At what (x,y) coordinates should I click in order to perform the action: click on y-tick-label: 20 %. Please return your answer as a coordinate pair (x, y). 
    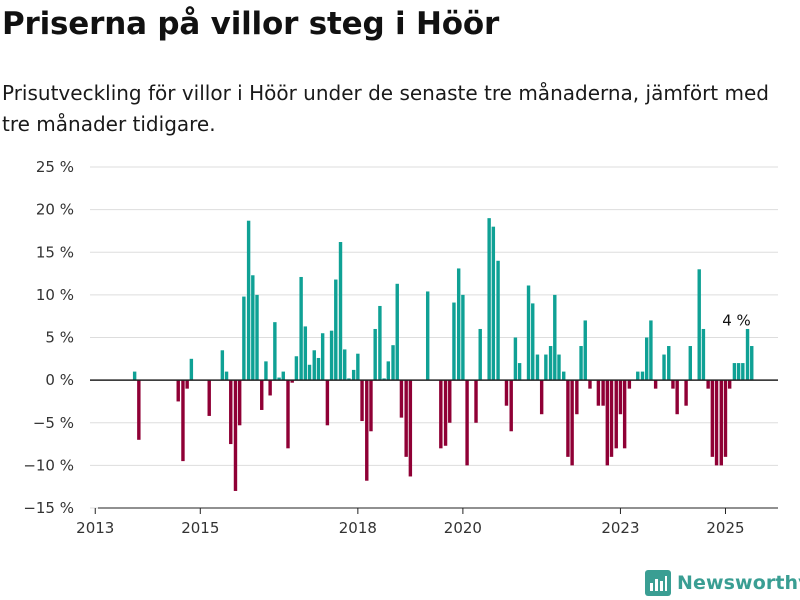
    Looking at the image, I should click on (55, 210).